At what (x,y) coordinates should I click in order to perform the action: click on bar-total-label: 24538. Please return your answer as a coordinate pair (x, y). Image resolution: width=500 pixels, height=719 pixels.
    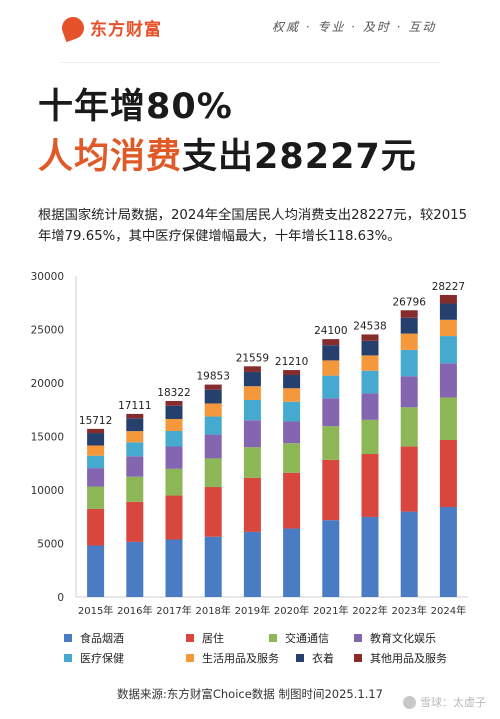
    Looking at the image, I should click on (369, 326).